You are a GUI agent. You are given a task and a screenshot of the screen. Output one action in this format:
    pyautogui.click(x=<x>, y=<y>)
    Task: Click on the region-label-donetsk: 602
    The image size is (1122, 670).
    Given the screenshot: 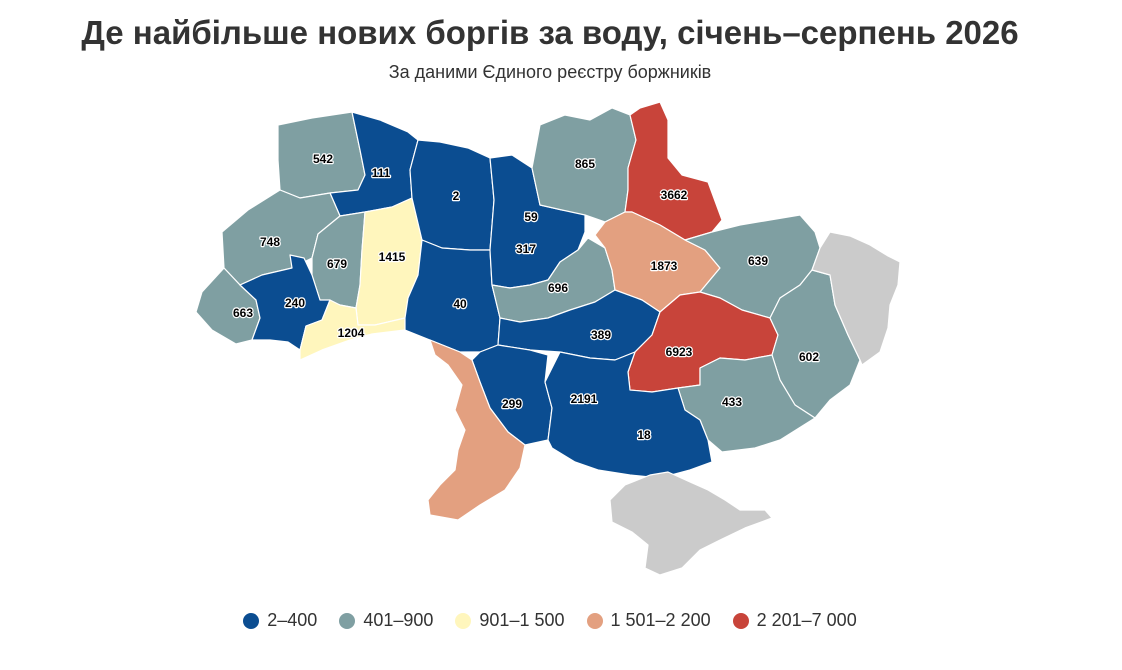 What is the action you would take?
    pyautogui.click(x=809, y=357)
    